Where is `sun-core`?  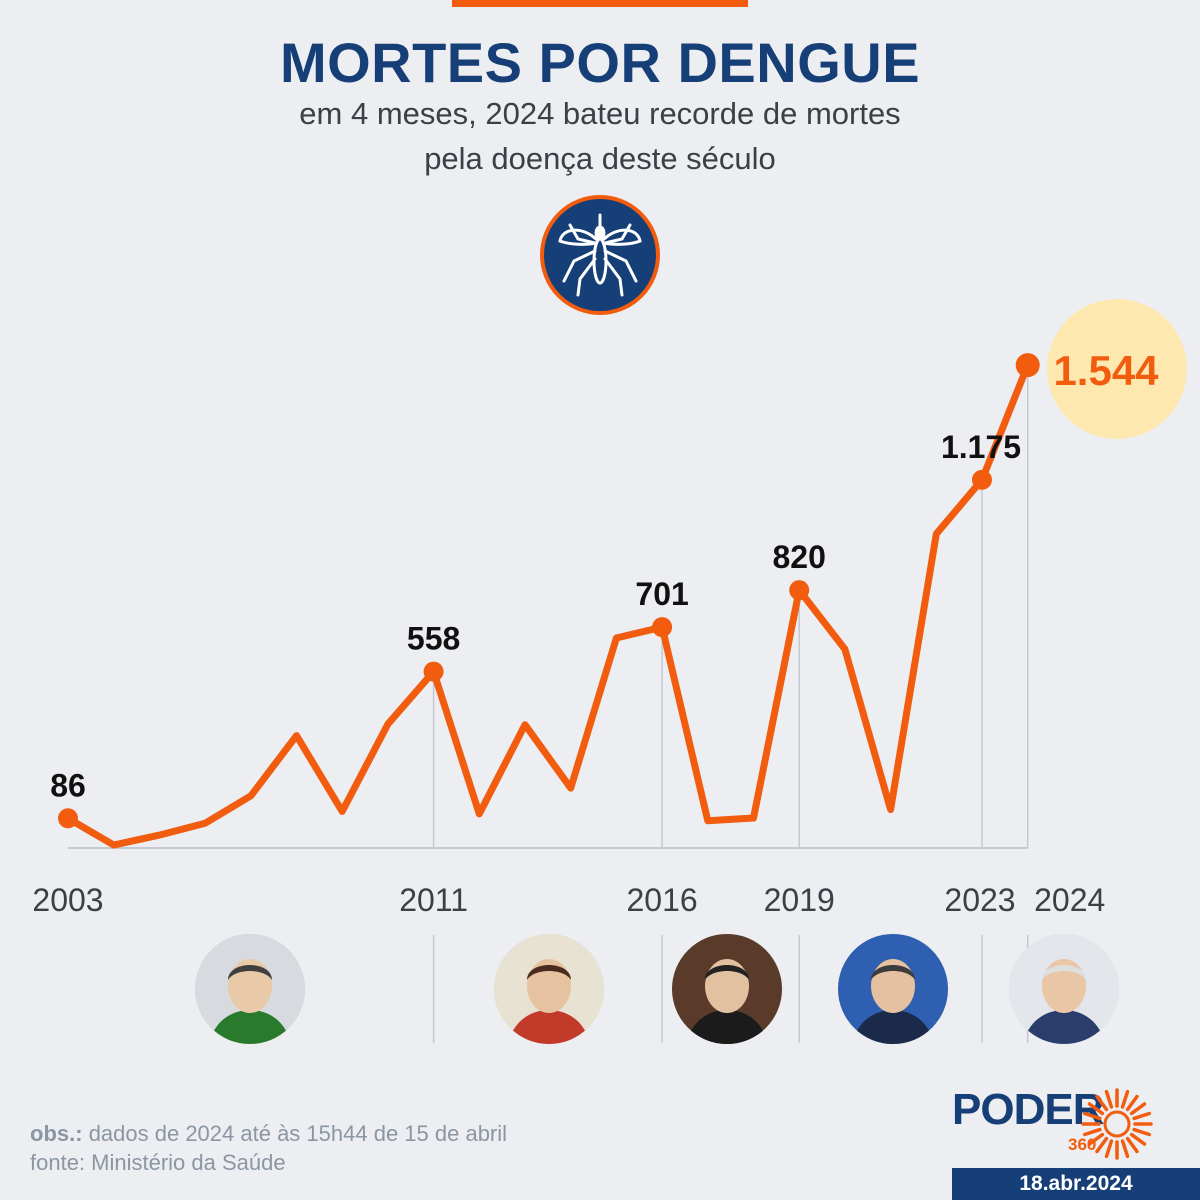 sun-core is located at coordinates (1117, 1124).